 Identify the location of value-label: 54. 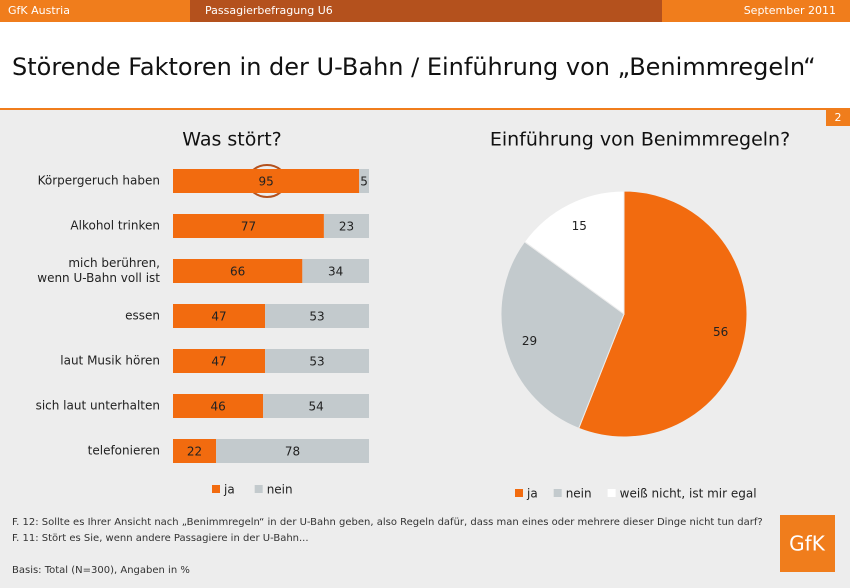
(315, 407).